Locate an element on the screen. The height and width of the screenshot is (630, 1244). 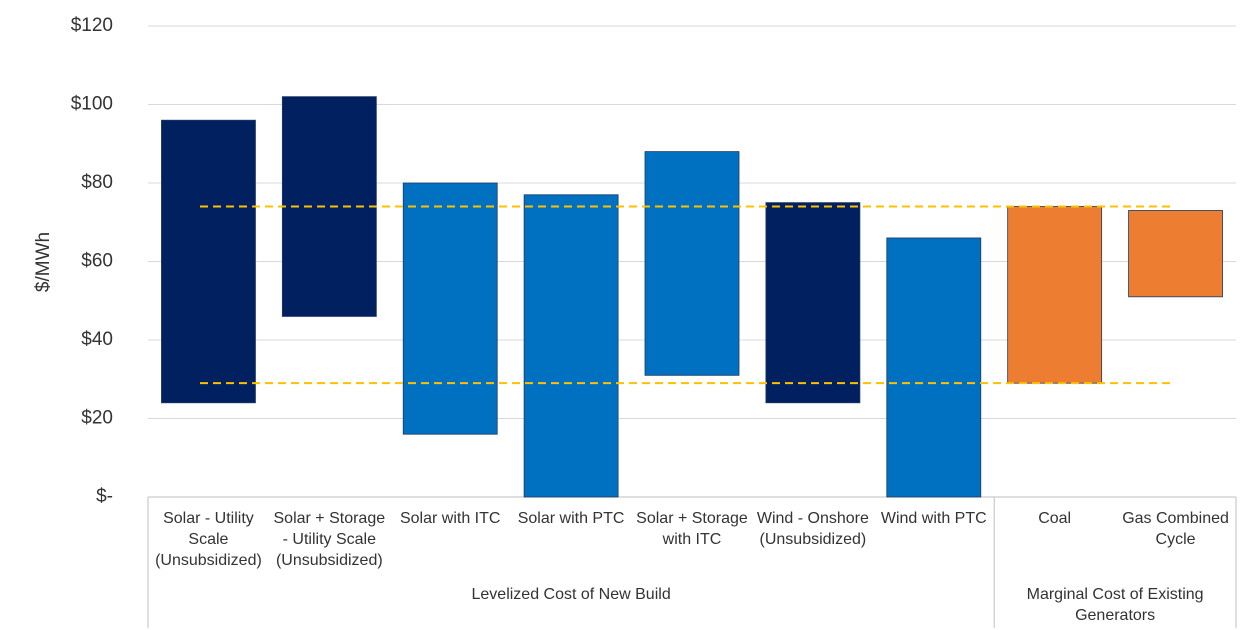
y-tick-label: $60 is located at coordinates (97, 261).